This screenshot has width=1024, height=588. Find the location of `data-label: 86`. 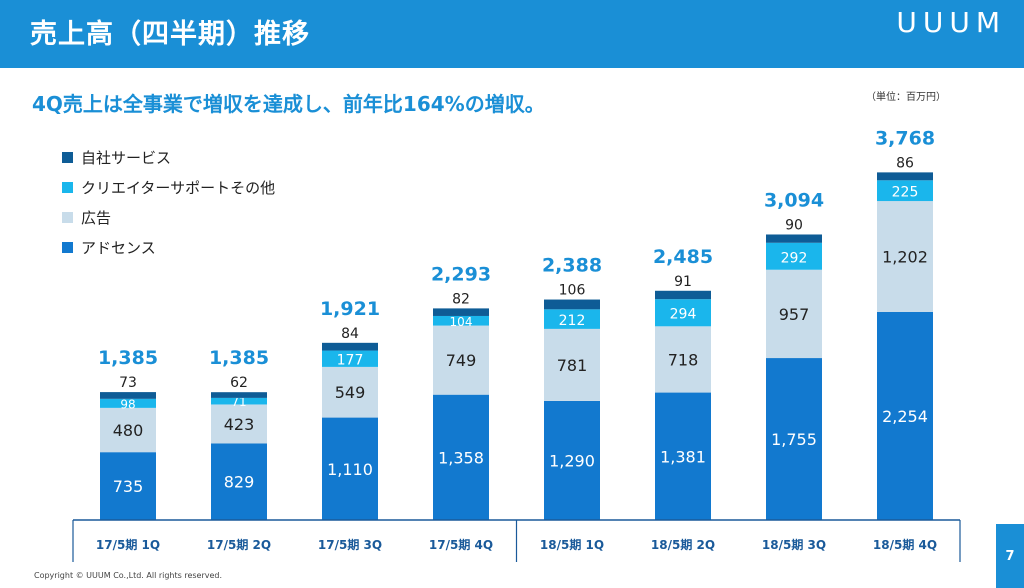

data-label: 86 is located at coordinates (905, 163).